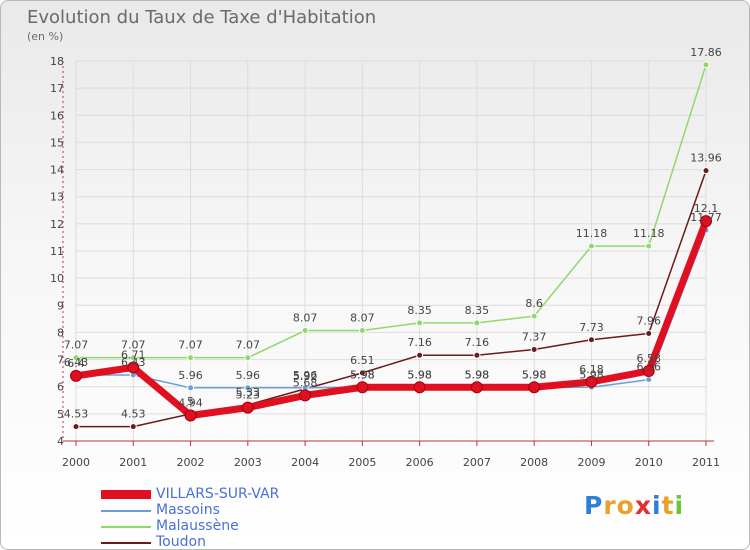 The height and width of the screenshot is (550, 750). I want to click on legend-label: Malaussène, so click(197, 526).